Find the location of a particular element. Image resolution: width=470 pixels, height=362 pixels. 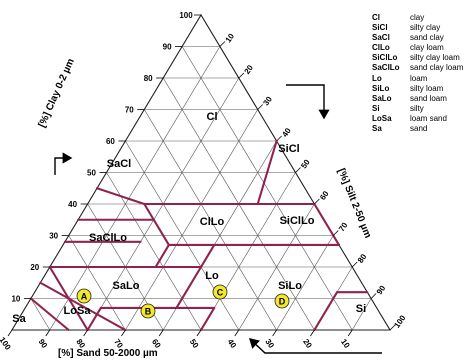

legend-name: loam is located at coordinates (419, 78).